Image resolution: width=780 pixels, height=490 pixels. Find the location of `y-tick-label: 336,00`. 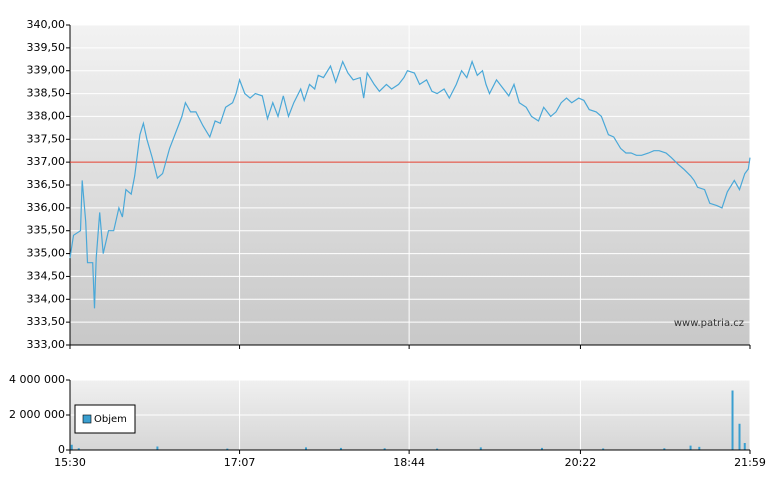

y-tick-label: 336,00 is located at coordinates (46, 207).